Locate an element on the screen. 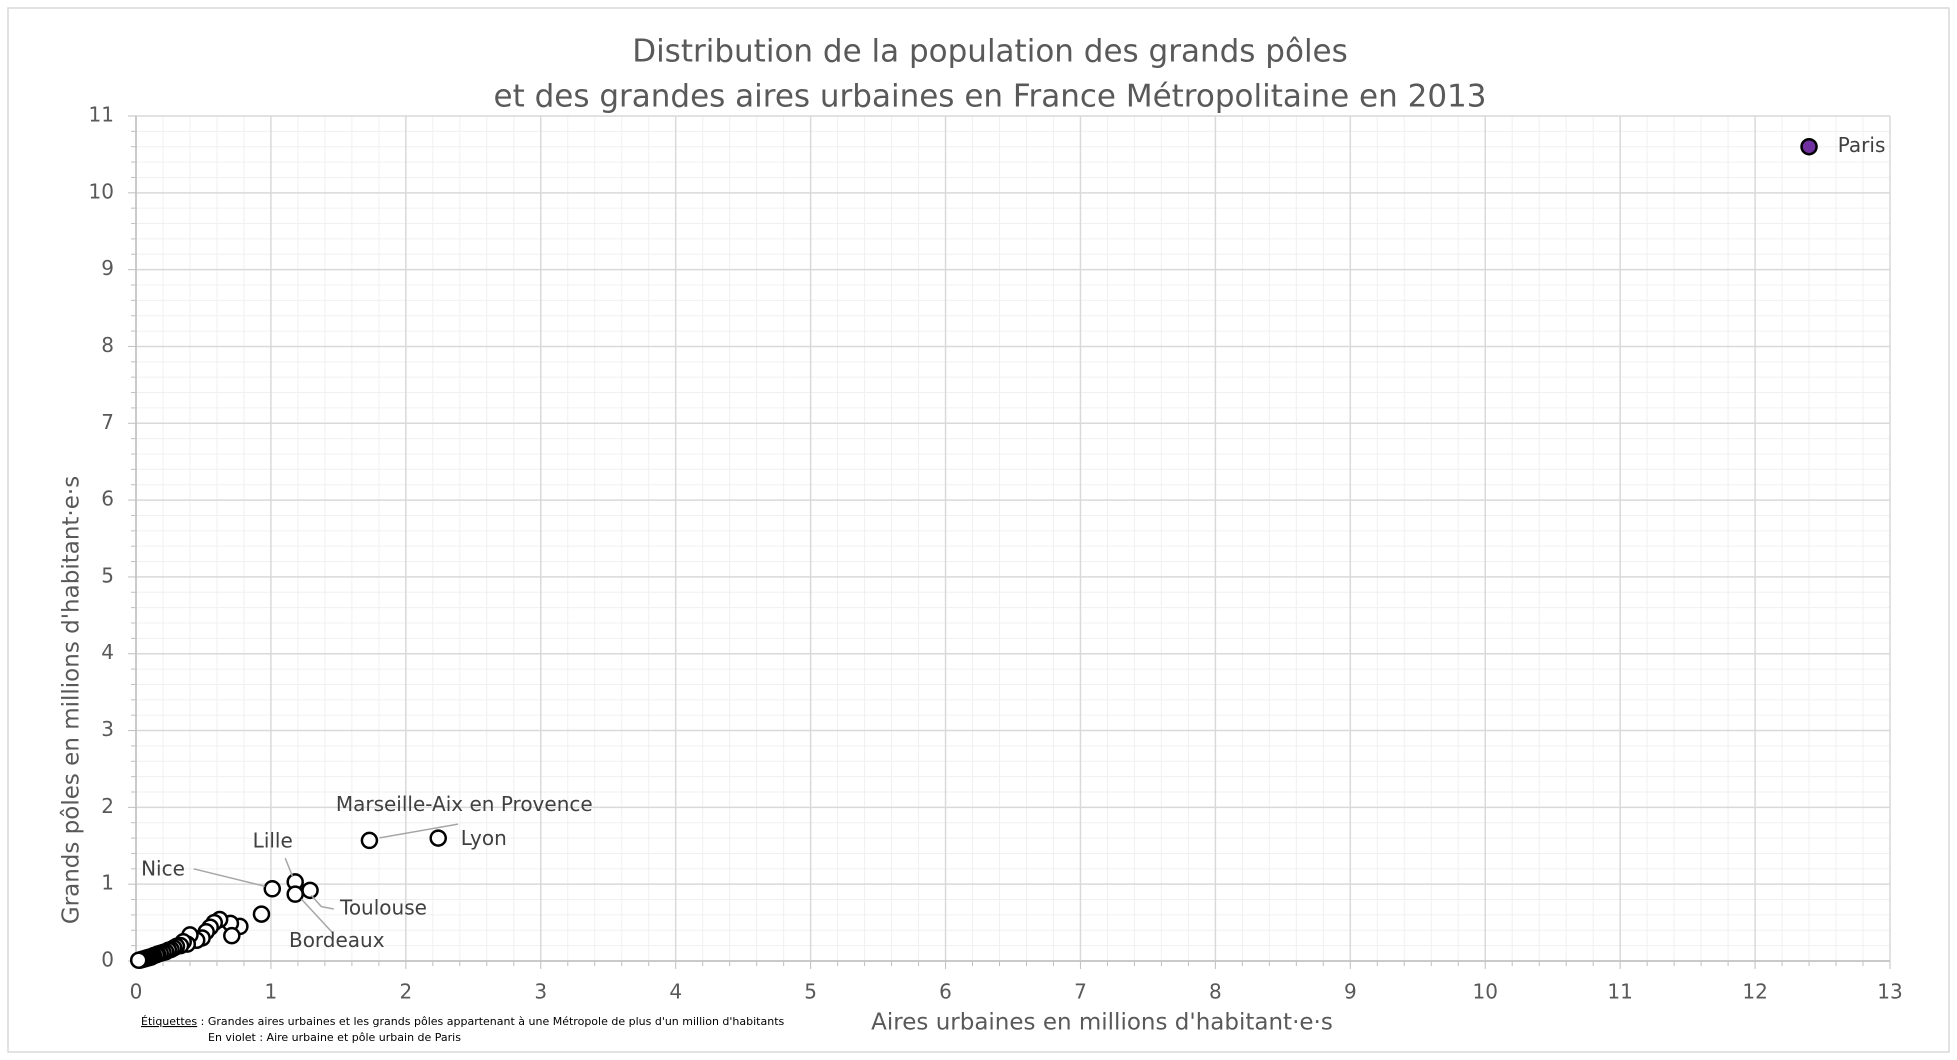 Image resolution: width=1957 pixels, height=1060 pixels. x-tick-label: 11 is located at coordinates (1619, 992).